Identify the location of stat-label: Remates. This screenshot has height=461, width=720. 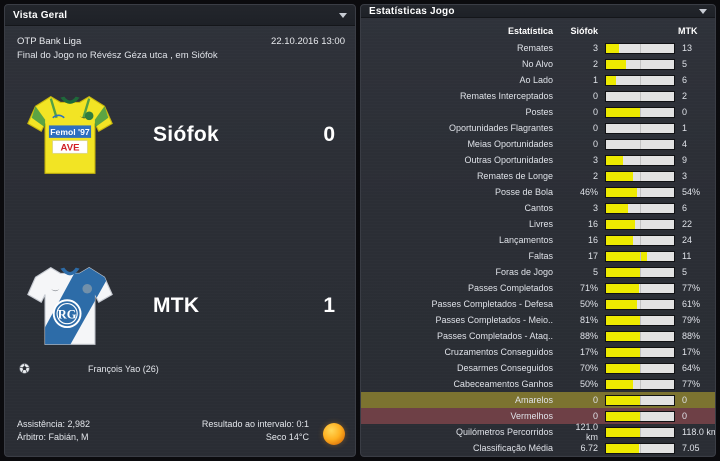
(534, 48).